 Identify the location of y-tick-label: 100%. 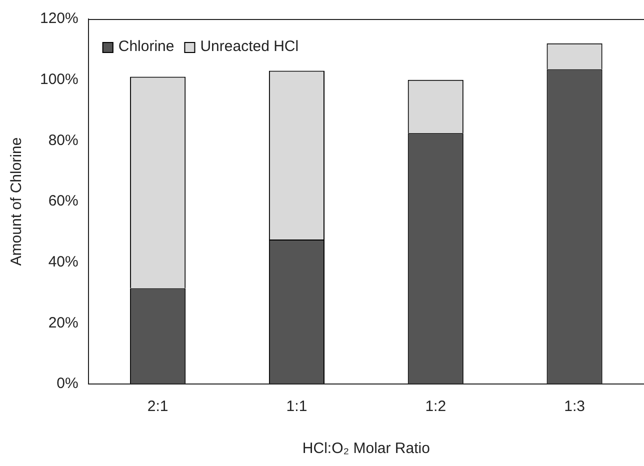
(59, 79).